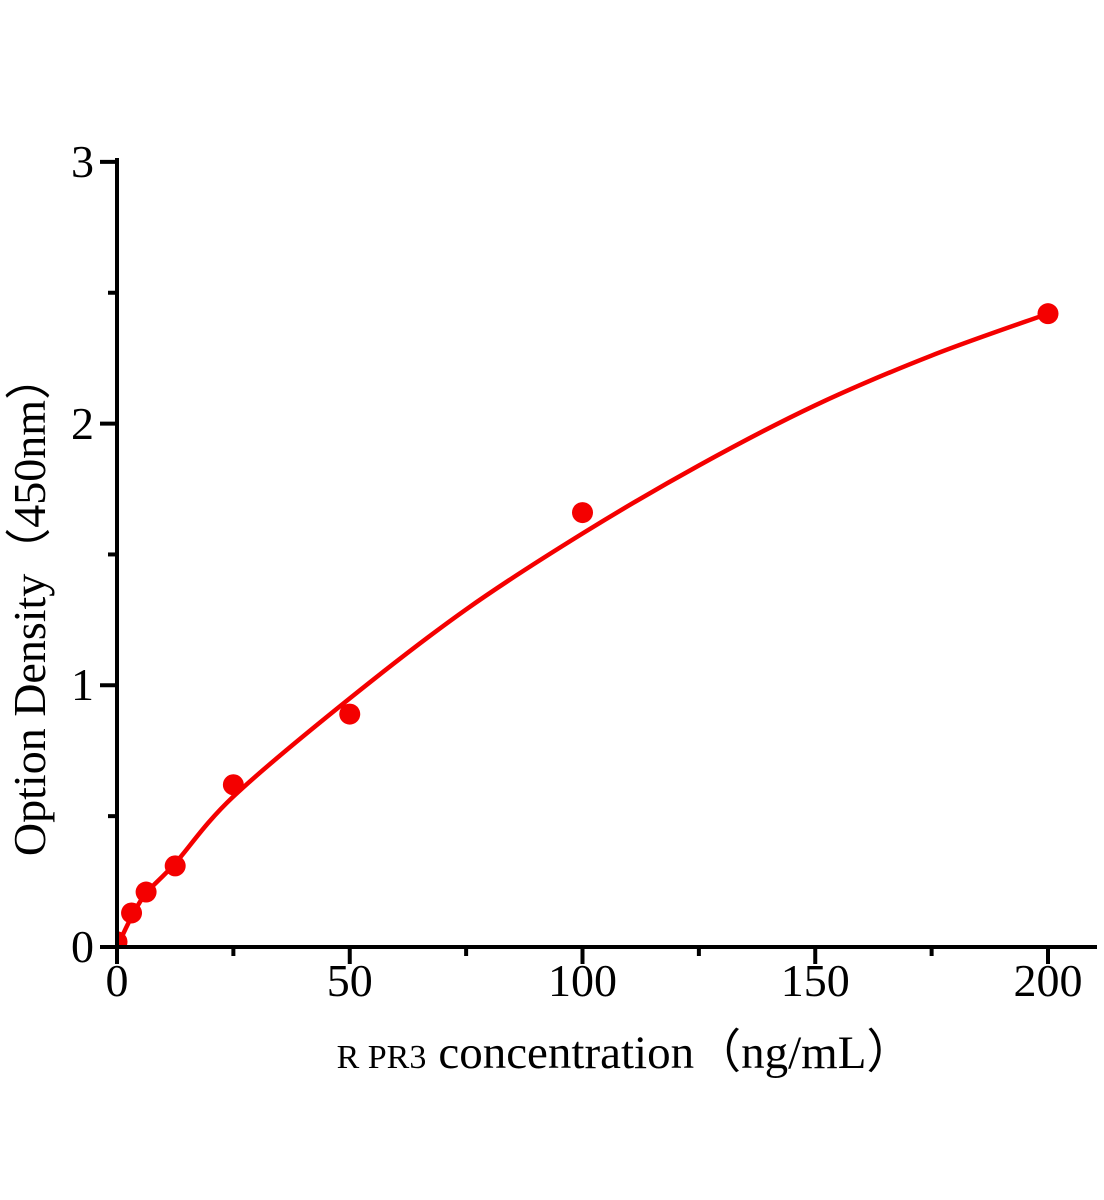 The height and width of the screenshot is (1200, 1104). Describe the element at coordinates (82, 423) in the screenshot. I see `y-tick-label: 2` at that location.